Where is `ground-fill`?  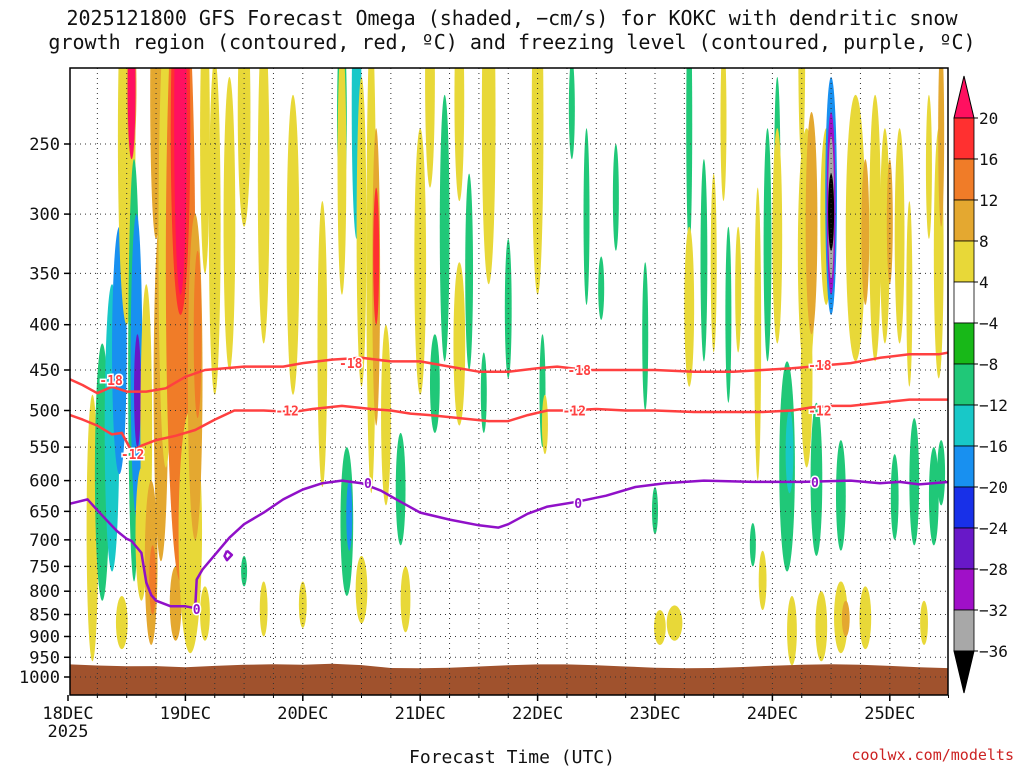
ground-fill is located at coordinates (509, 679).